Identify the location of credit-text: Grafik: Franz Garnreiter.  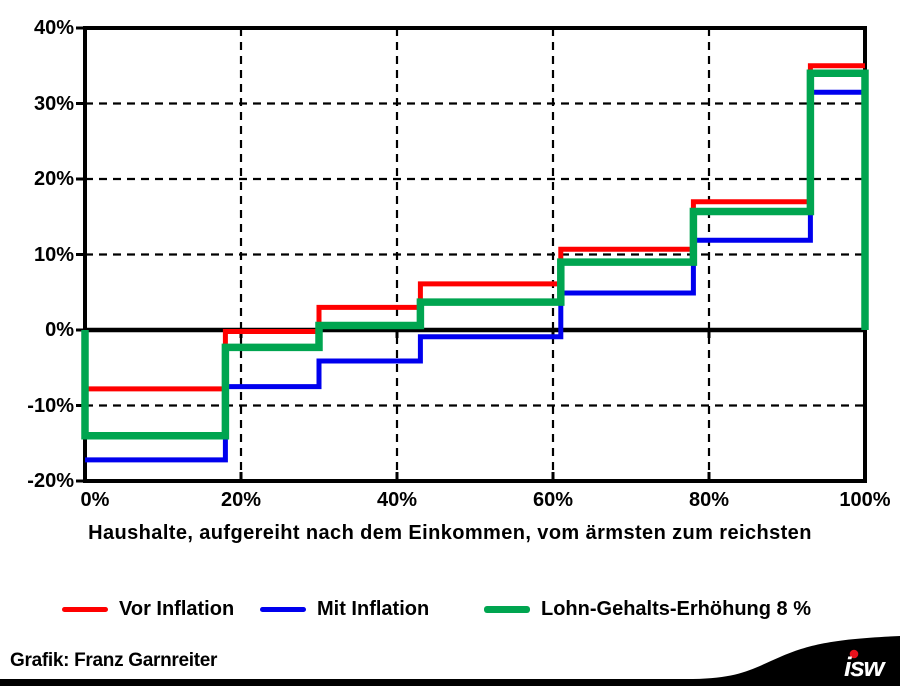
(114, 660).